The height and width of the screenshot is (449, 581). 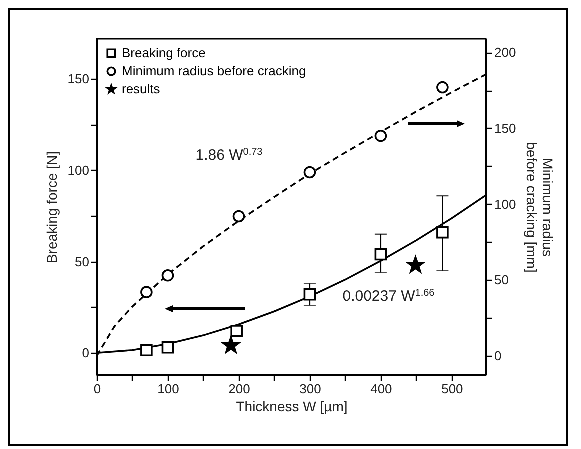 What do you see at coordinates (505, 128) in the screenshot?
I see `y2-tick-label: 150` at bounding box center [505, 128].